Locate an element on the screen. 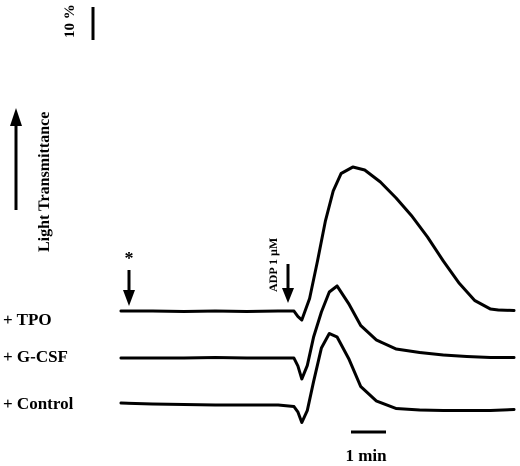  star-marker-label: * is located at coordinates (129, 258).